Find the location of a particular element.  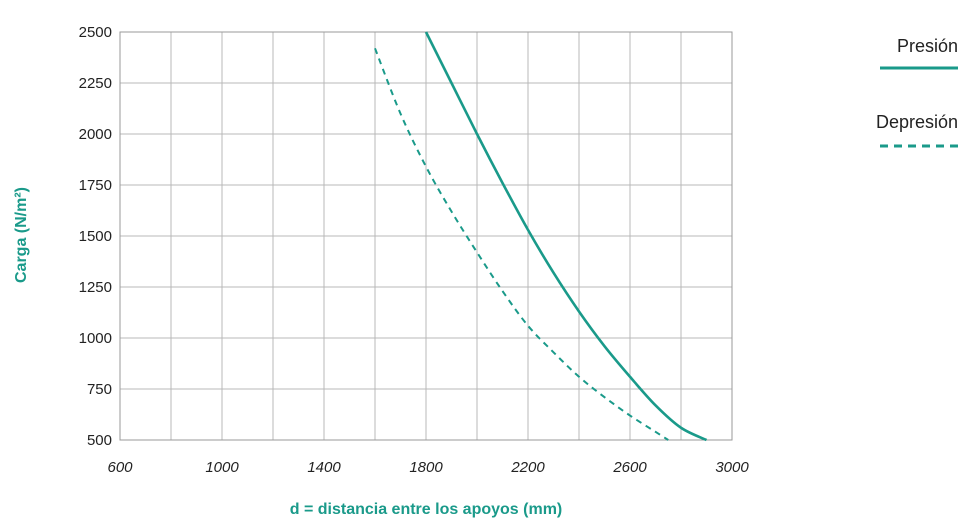

legend-label-depresion: Depresión is located at coordinates (917, 122).